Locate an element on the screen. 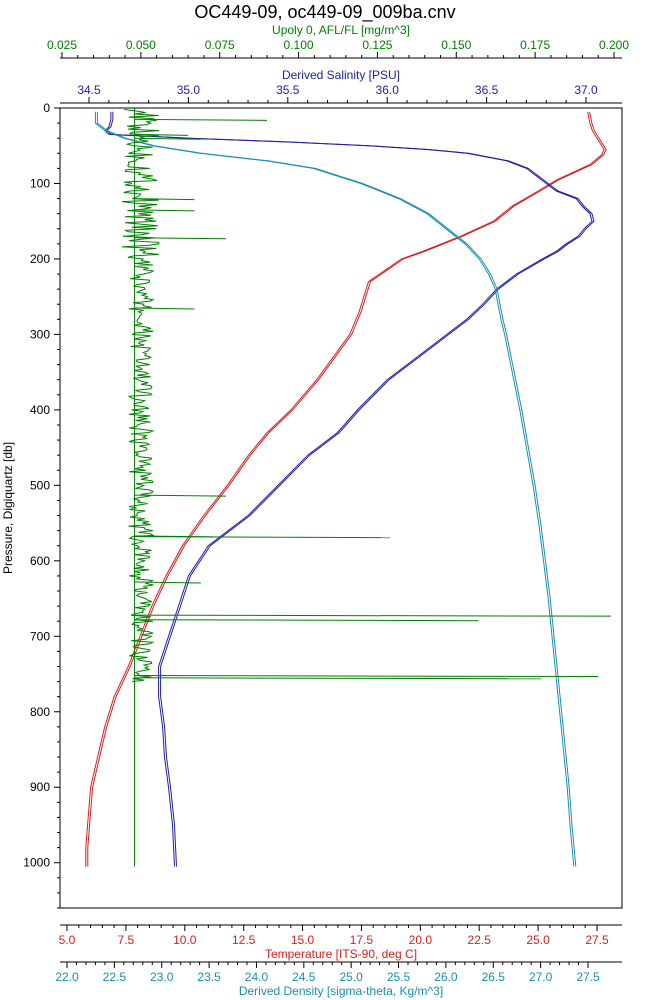  temperature-tick-label: 7.5 is located at coordinates (126, 940).